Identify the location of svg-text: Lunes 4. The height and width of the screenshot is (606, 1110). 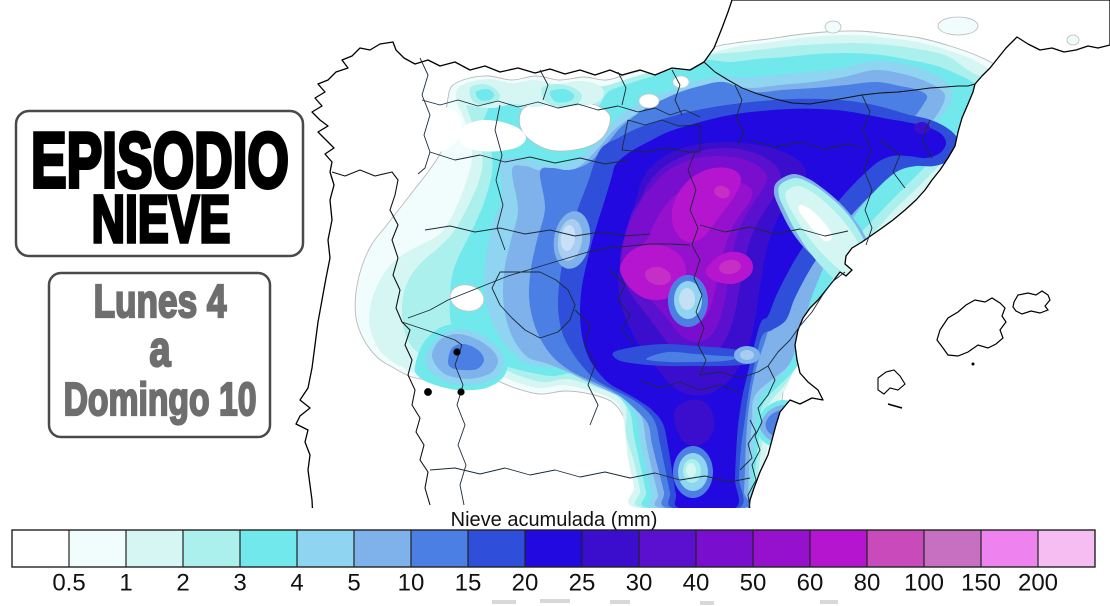
(160, 301).